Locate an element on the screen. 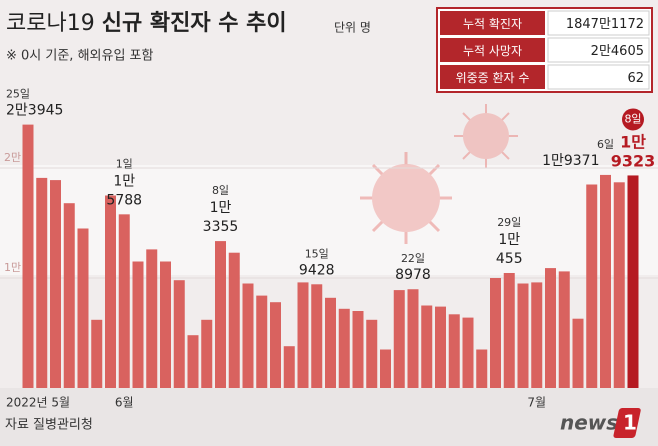 This screenshot has width=658, height=446. y-tick-label: 2만 is located at coordinates (12, 157).